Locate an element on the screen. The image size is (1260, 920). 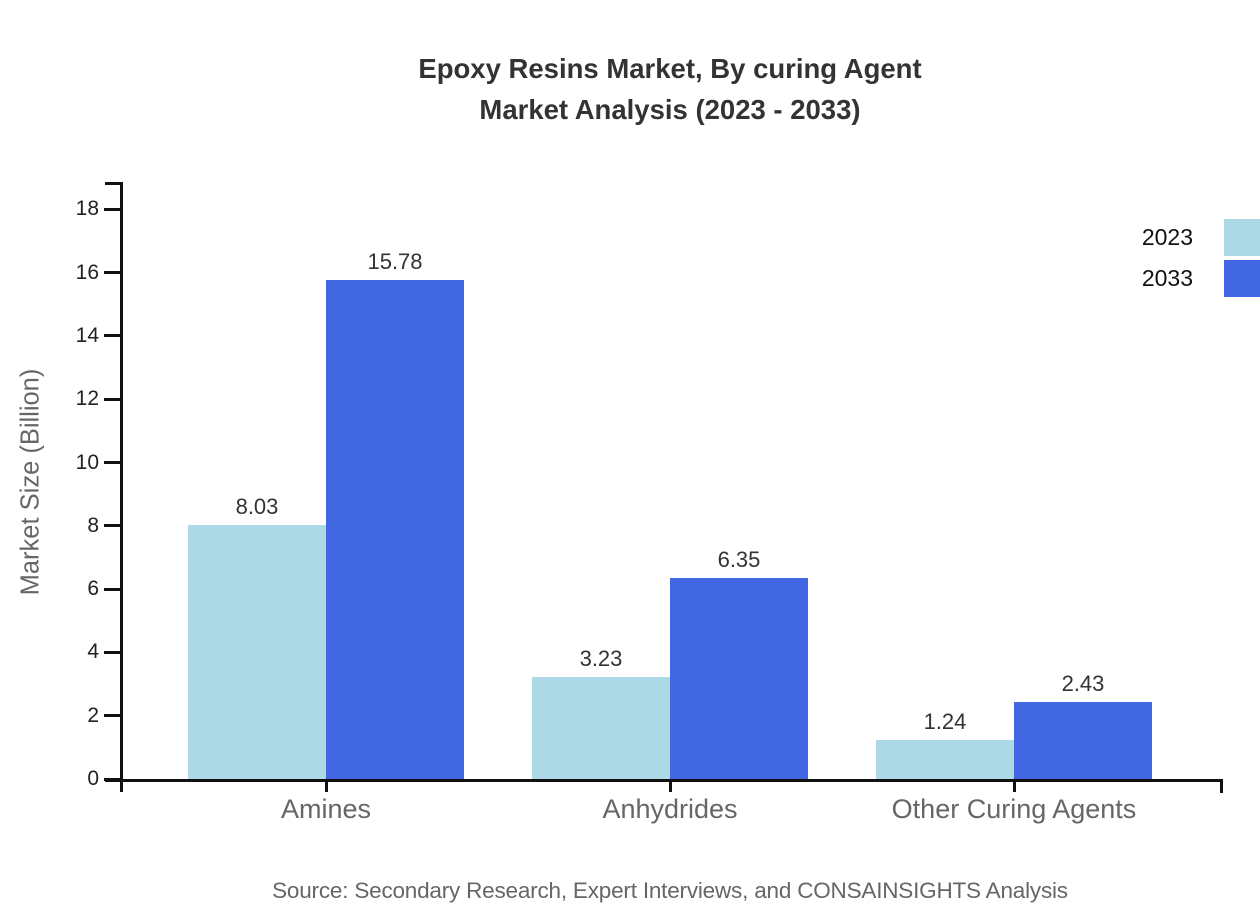
category-label: Amines is located at coordinates (326, 809).